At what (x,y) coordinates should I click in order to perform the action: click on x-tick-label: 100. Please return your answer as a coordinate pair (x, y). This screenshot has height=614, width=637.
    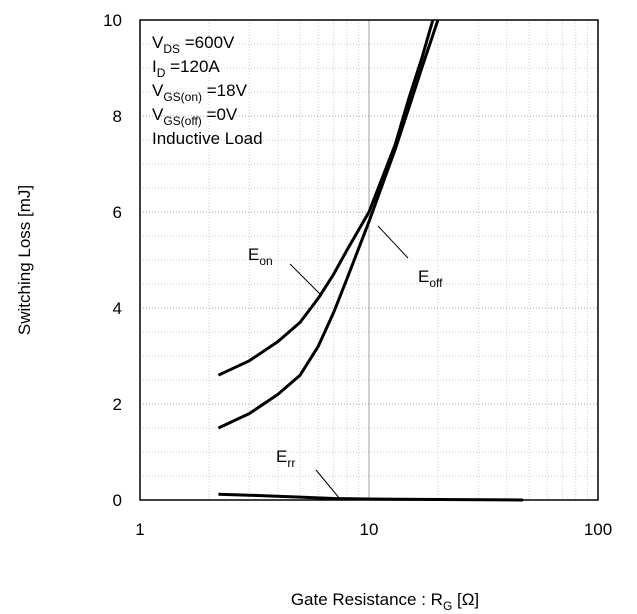
    Looking at the image, I should click on (598, 529).